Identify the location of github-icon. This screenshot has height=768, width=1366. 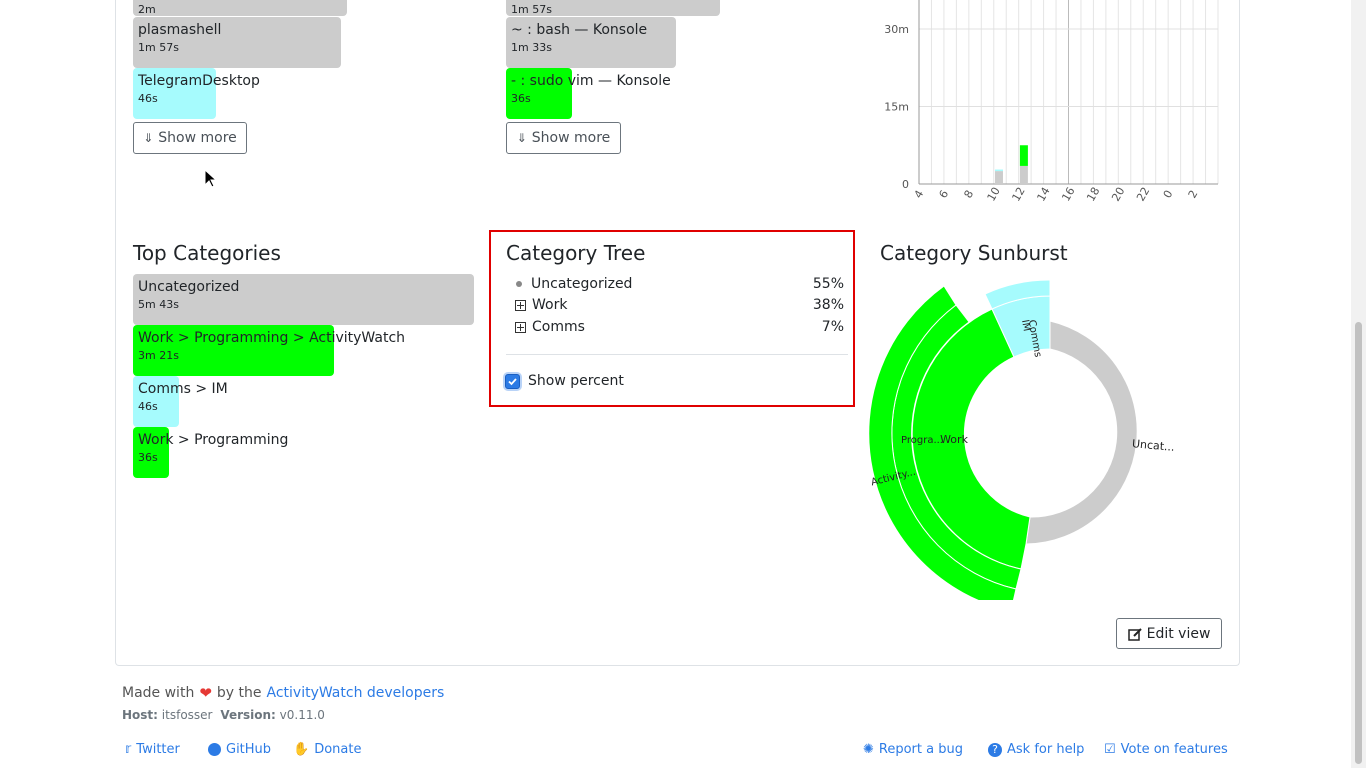
(214, 749).